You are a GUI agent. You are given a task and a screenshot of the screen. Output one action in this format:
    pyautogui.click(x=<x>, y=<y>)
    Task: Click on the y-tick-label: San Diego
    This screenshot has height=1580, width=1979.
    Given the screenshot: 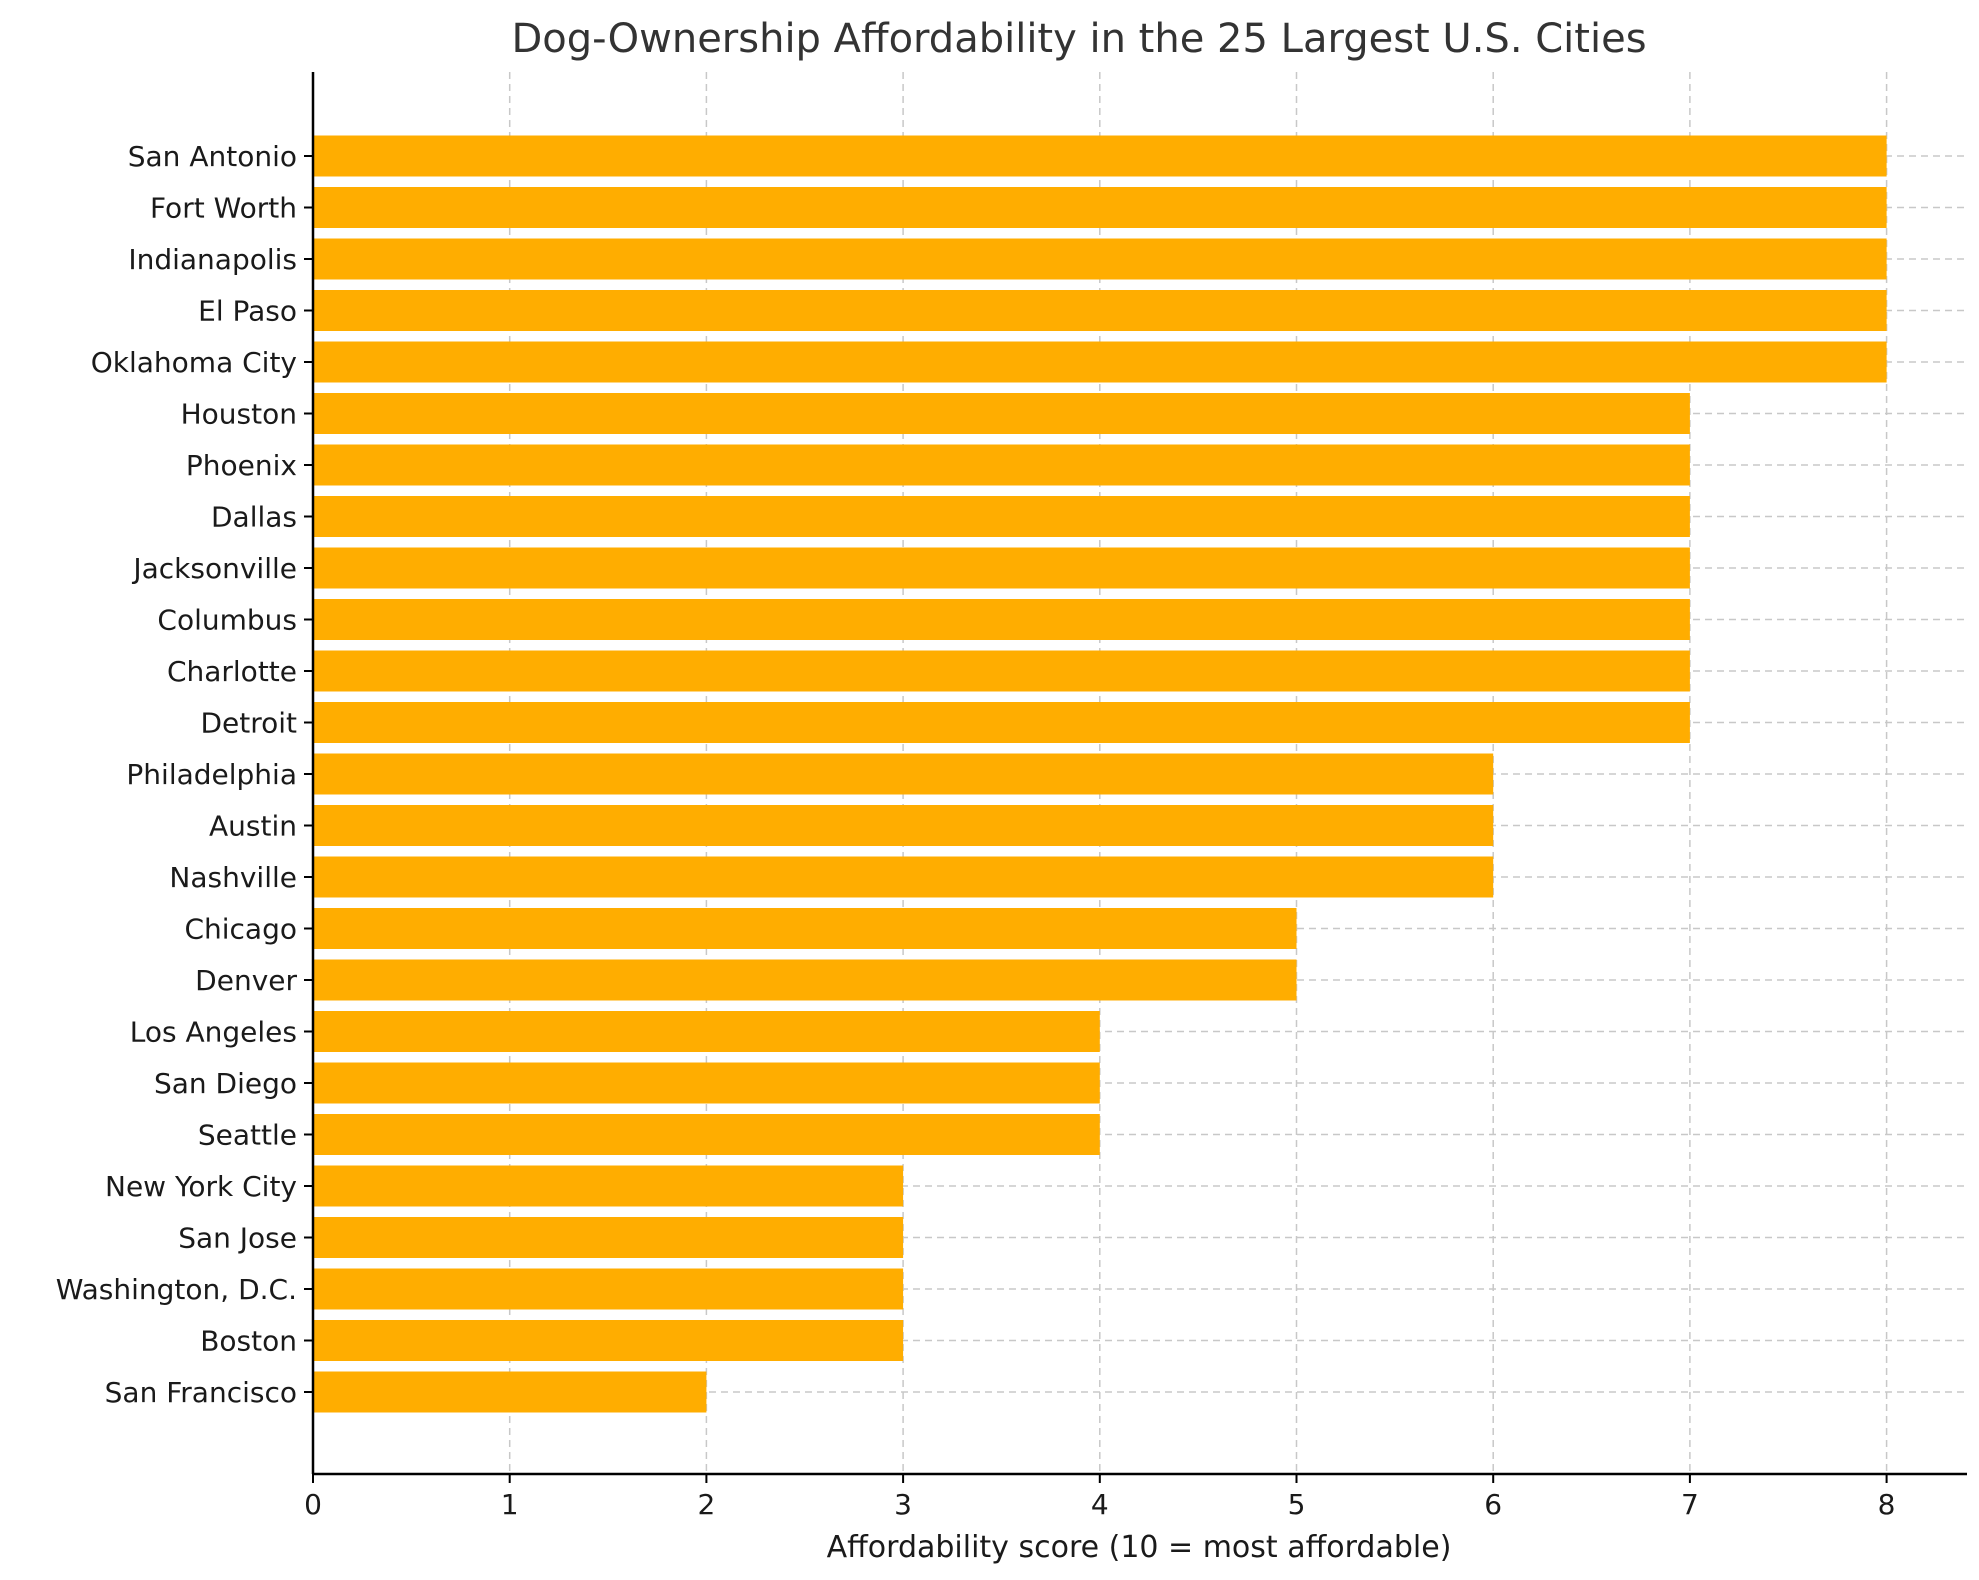 What is the action you would take?
    pyautogui.click(x=225, y=1083)
    